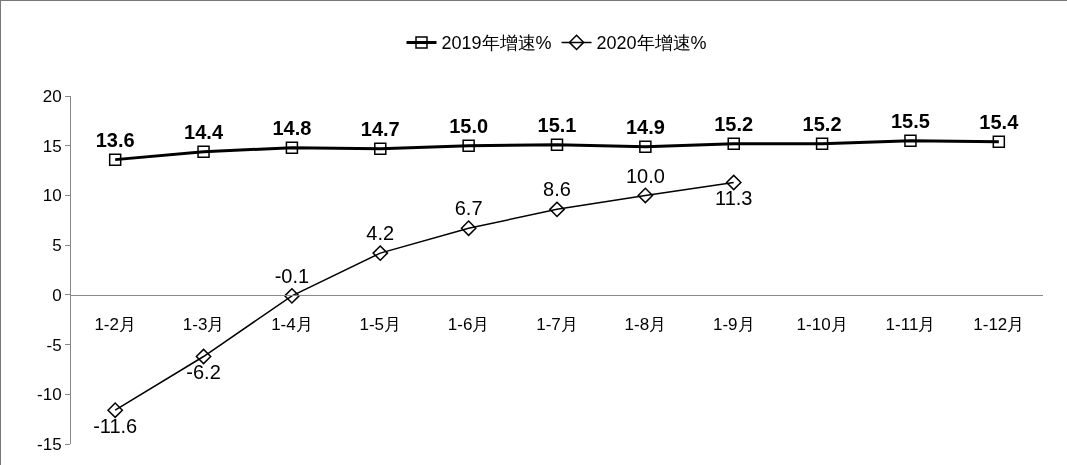  What do you see at coordinates (822, 325) in the screenshot?
I see `x-tick-label: 1-10月` at bounding box center [822, 325].